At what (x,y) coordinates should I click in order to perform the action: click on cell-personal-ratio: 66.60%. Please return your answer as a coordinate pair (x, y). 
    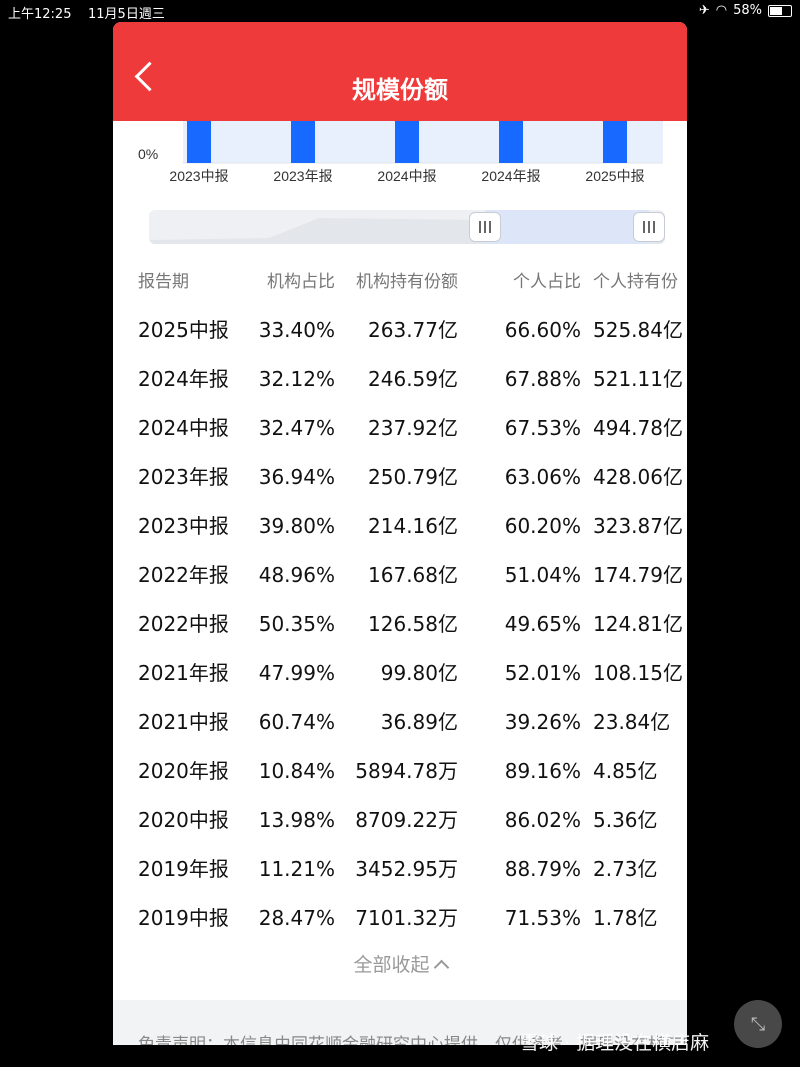
    Looking at the image, I should click on (542, 330).